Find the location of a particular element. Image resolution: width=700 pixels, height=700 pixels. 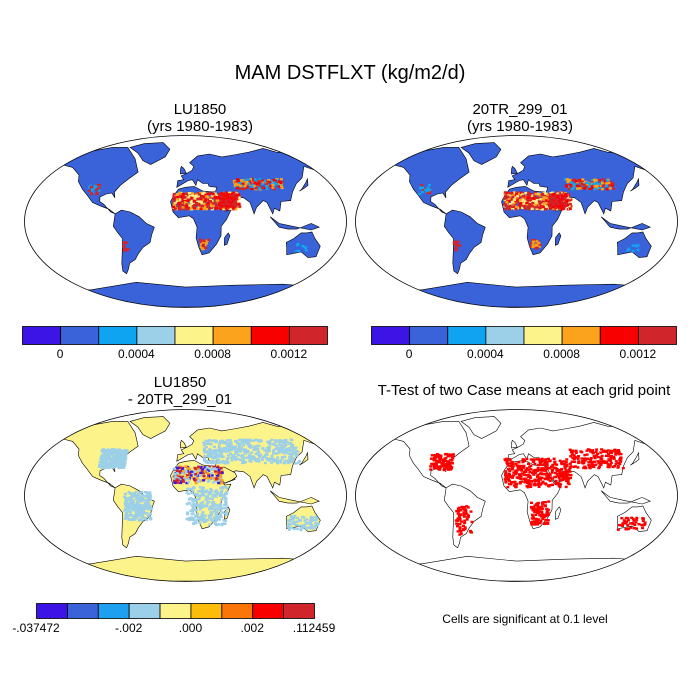

colorbar-bottom-left is located at coordinates (175, 611).